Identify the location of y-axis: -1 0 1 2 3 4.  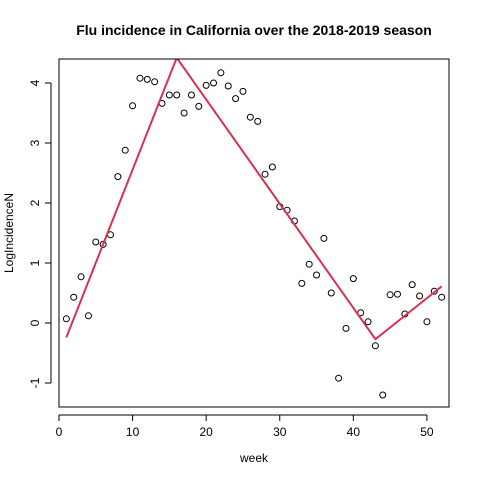
(40, 233).